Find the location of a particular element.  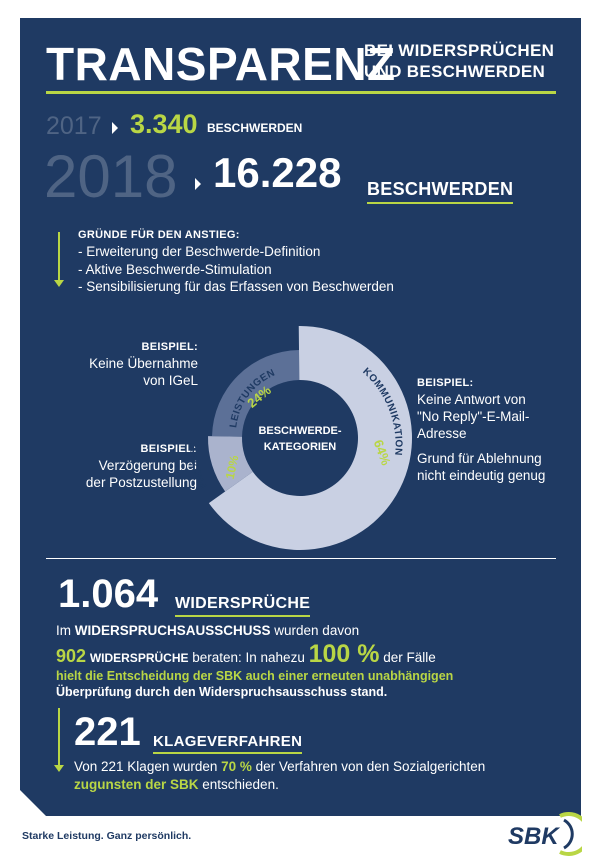

footer-slogan: Starke Leistung. Ganz persönlich. is located at coordinates (107, 836).